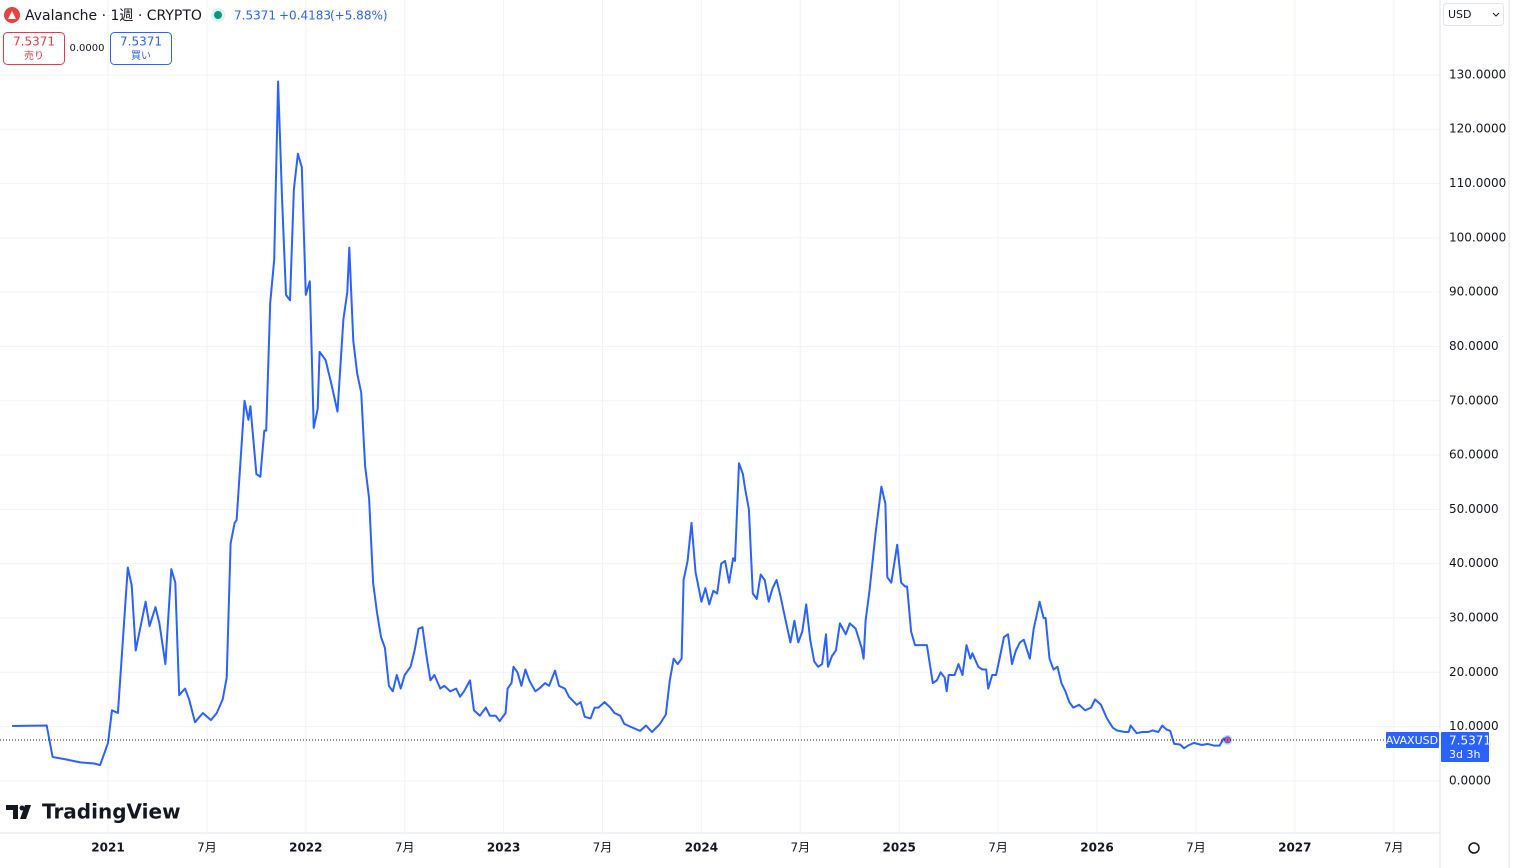 Image resolution: width=1523 pixels, height=868 pixels. Describe the element at coordinates (1473, 14) in the screenshot. I see `currency-select` at that location.